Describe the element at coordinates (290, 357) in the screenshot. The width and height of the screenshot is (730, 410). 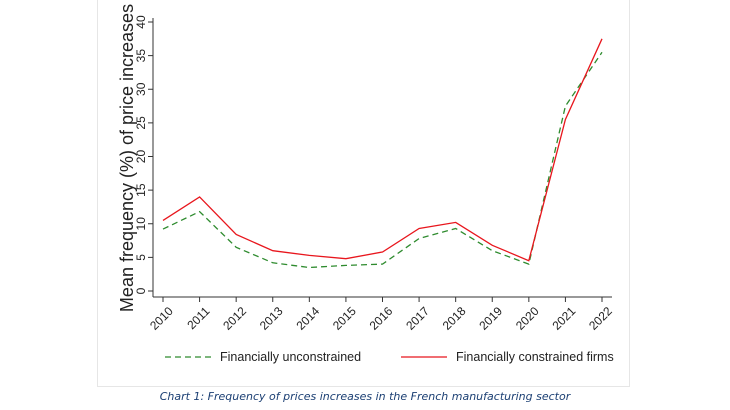
I see `legend-label-1: Financially unconstrained` at that location.